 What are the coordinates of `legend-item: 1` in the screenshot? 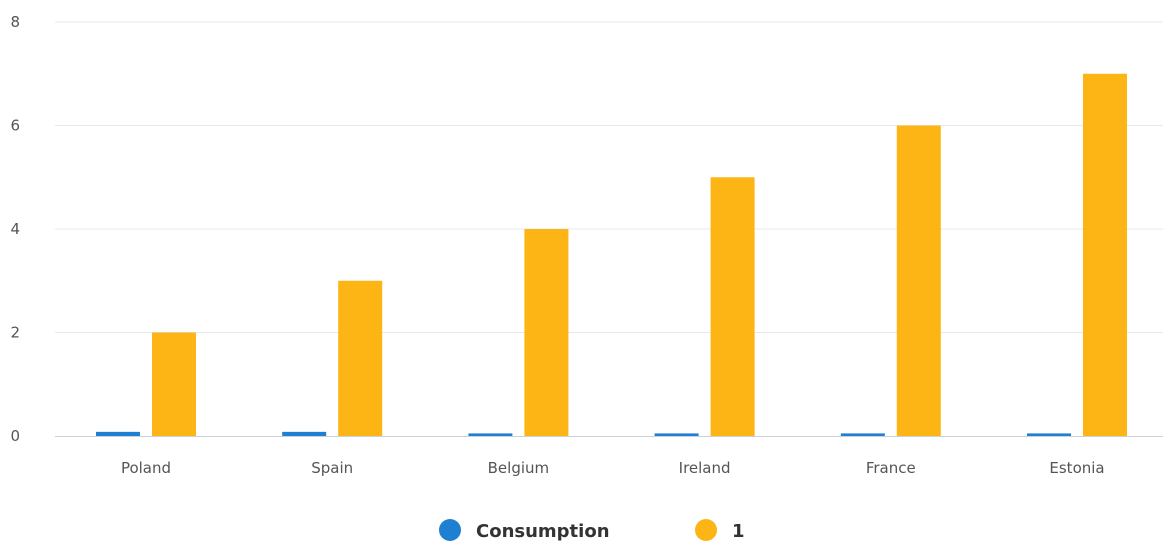 It's located at (720, 530).